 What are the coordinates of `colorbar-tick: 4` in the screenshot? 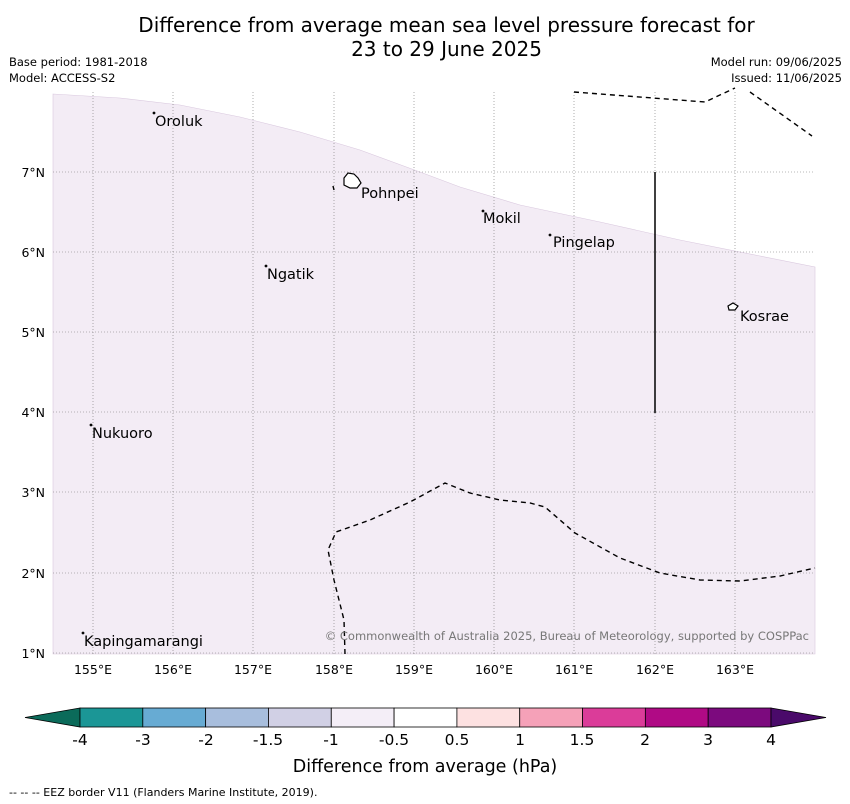 It's located at (771, 740).